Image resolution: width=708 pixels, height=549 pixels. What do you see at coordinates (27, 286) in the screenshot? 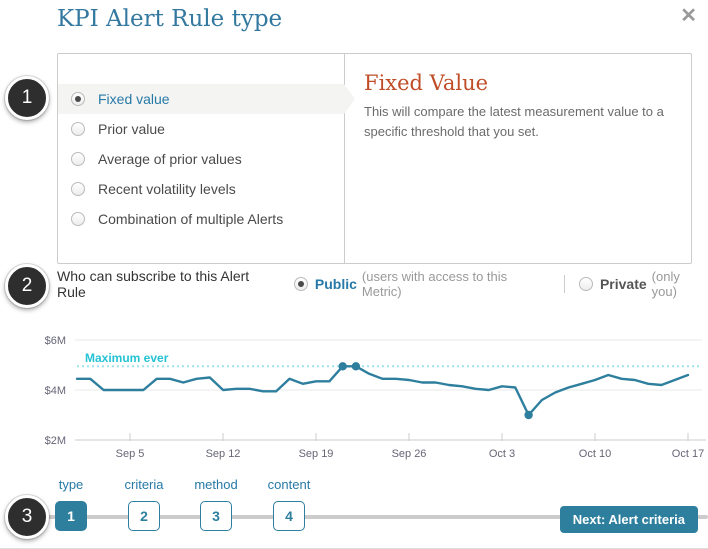
I see `annotation-badge-2: 2` at bounding box center [27, 286].